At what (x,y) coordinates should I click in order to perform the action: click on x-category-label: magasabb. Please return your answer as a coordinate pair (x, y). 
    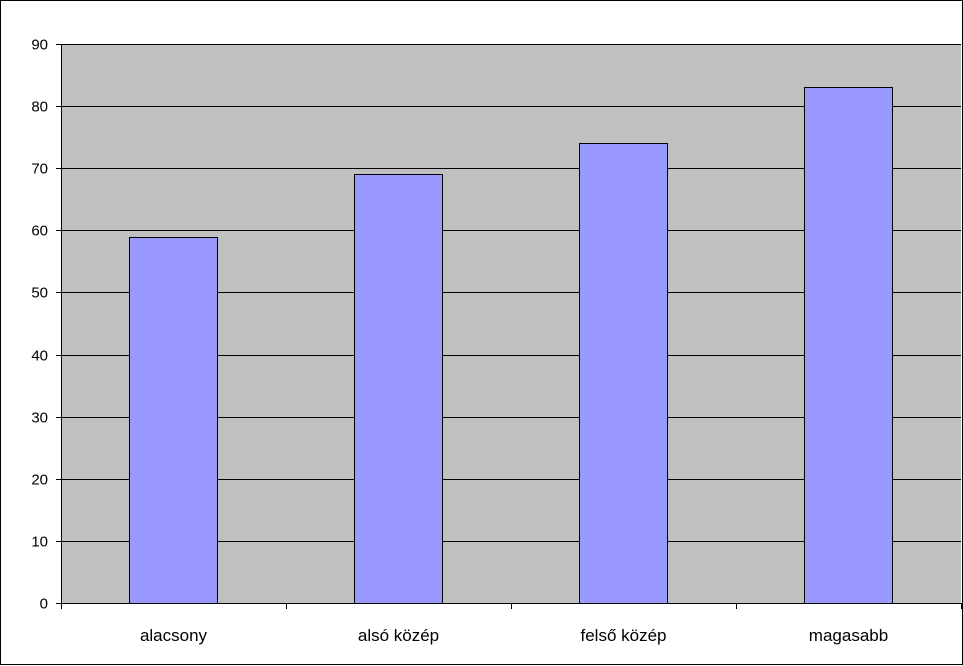
    Looking at the image, I should click on (848, 635).